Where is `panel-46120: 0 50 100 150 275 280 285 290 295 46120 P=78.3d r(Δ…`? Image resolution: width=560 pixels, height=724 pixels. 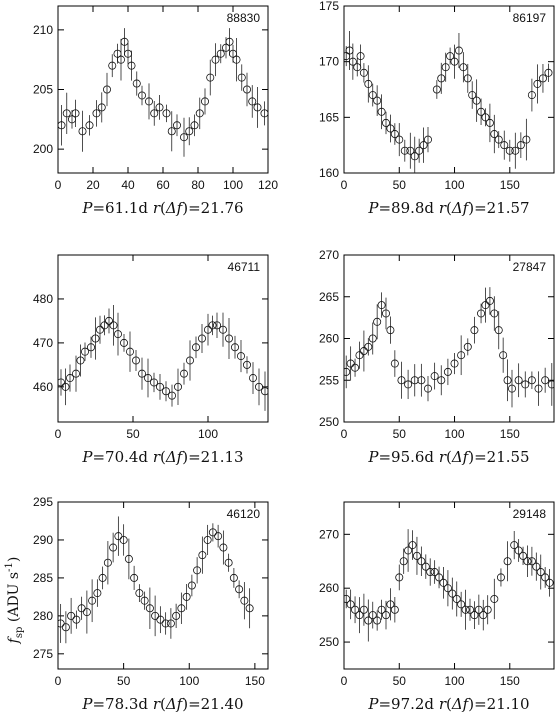 panel-46120: 0 50 100 150 275 280 285 290 295 46120 P=78.3d r(Δ… is located at coordinates (151, 604).